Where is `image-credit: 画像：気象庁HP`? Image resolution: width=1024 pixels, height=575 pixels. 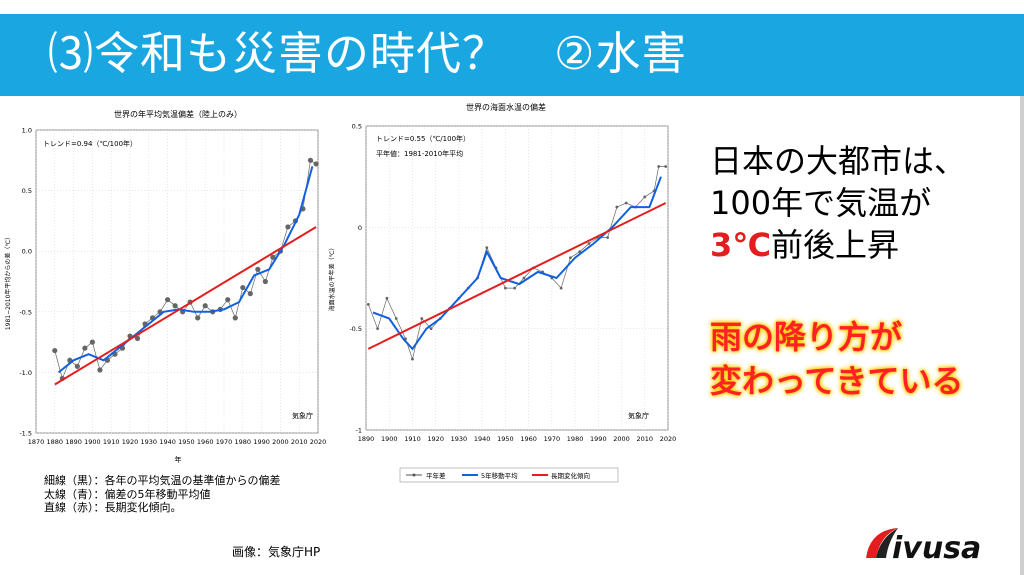 image-credit: 画像：気象庁HP is located at coordinates (276, 552).